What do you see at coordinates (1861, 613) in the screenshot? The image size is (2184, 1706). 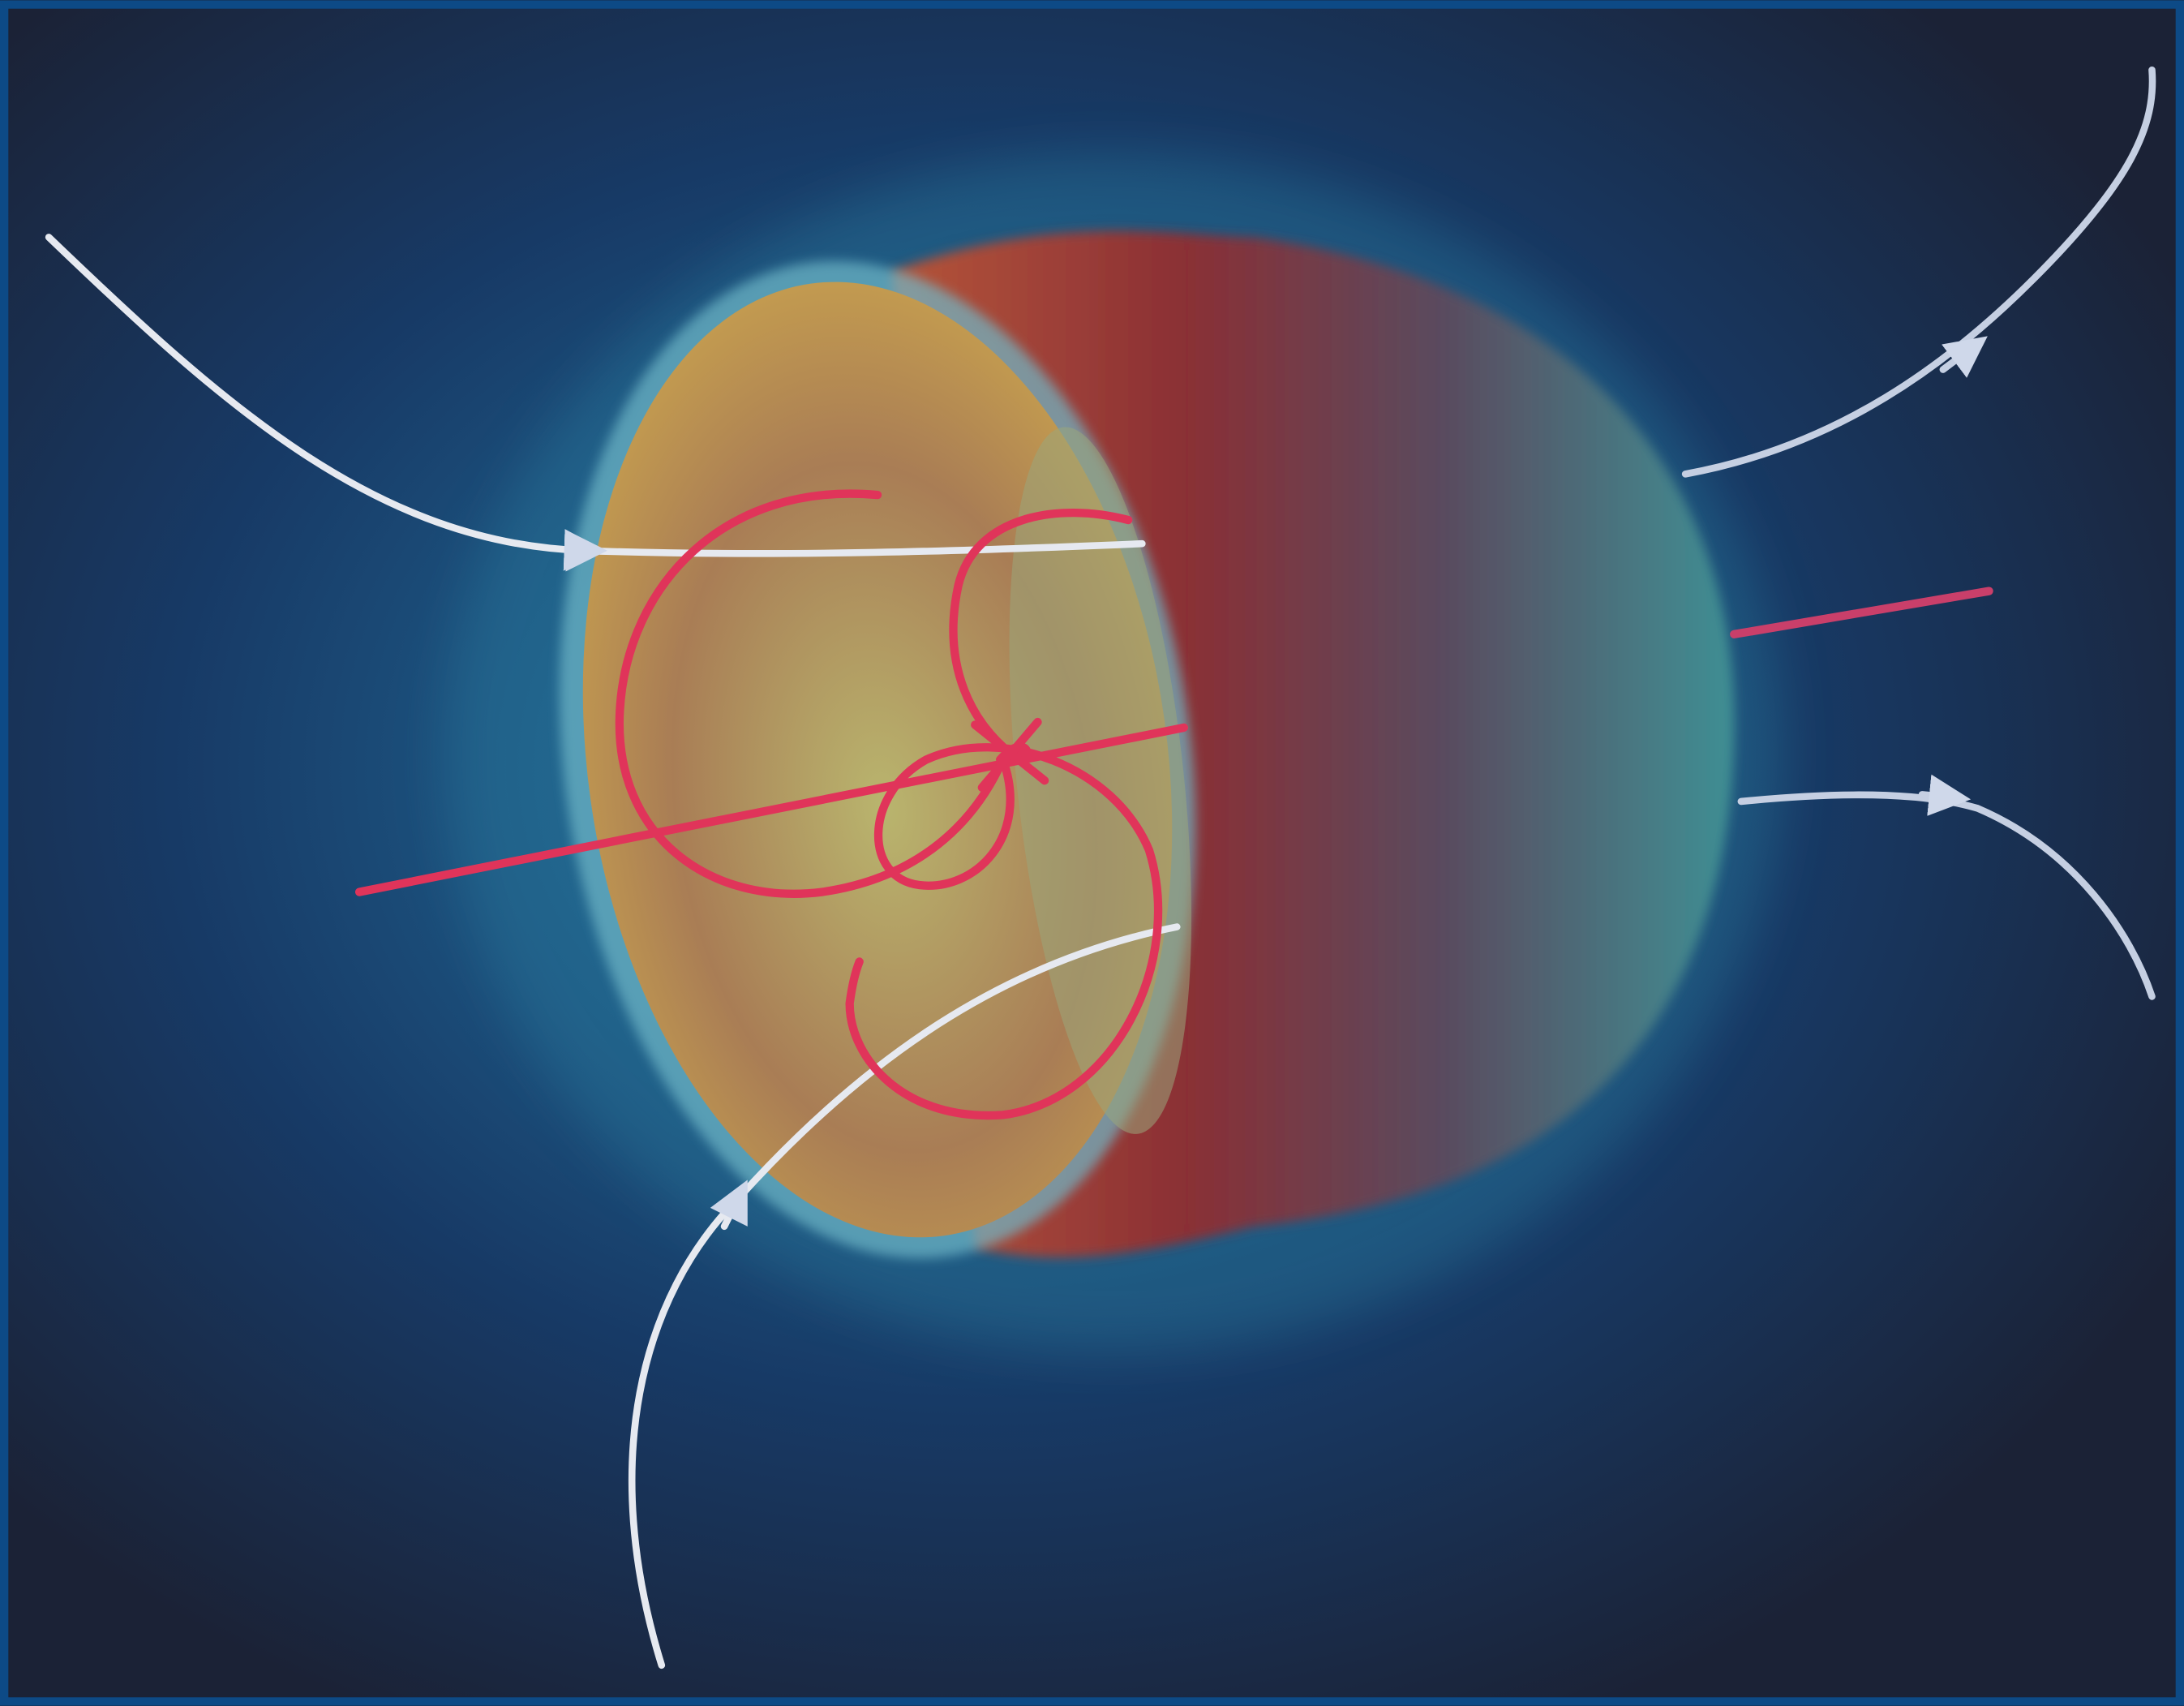 I see `particle-track` at bounding box center [1861, 613].